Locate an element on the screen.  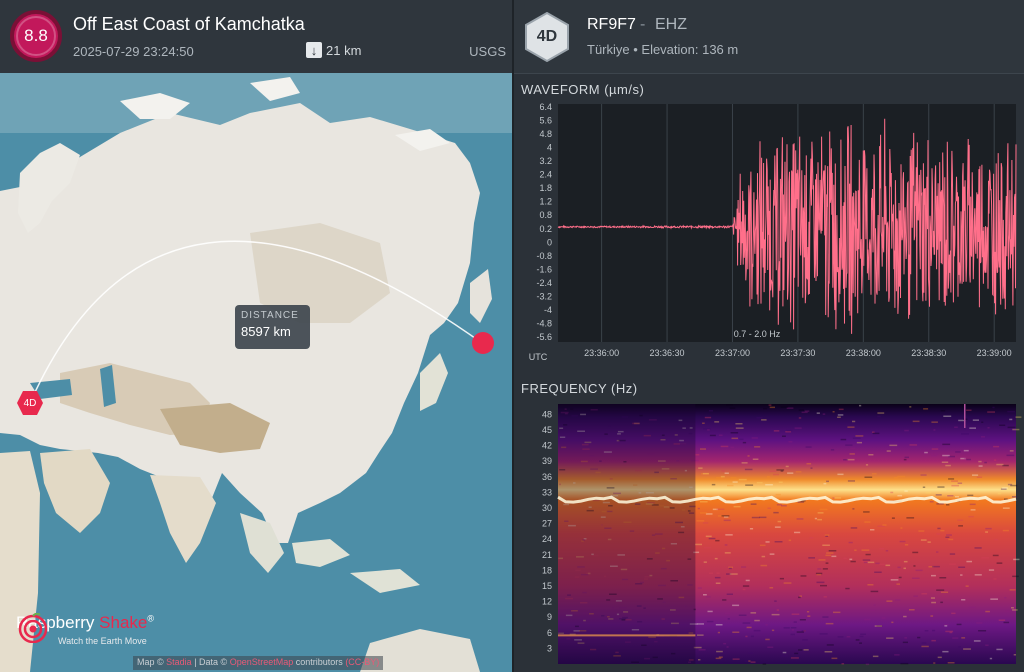
attribution-link-osm: OpenStreetMap is located at coordinates (261, 662).